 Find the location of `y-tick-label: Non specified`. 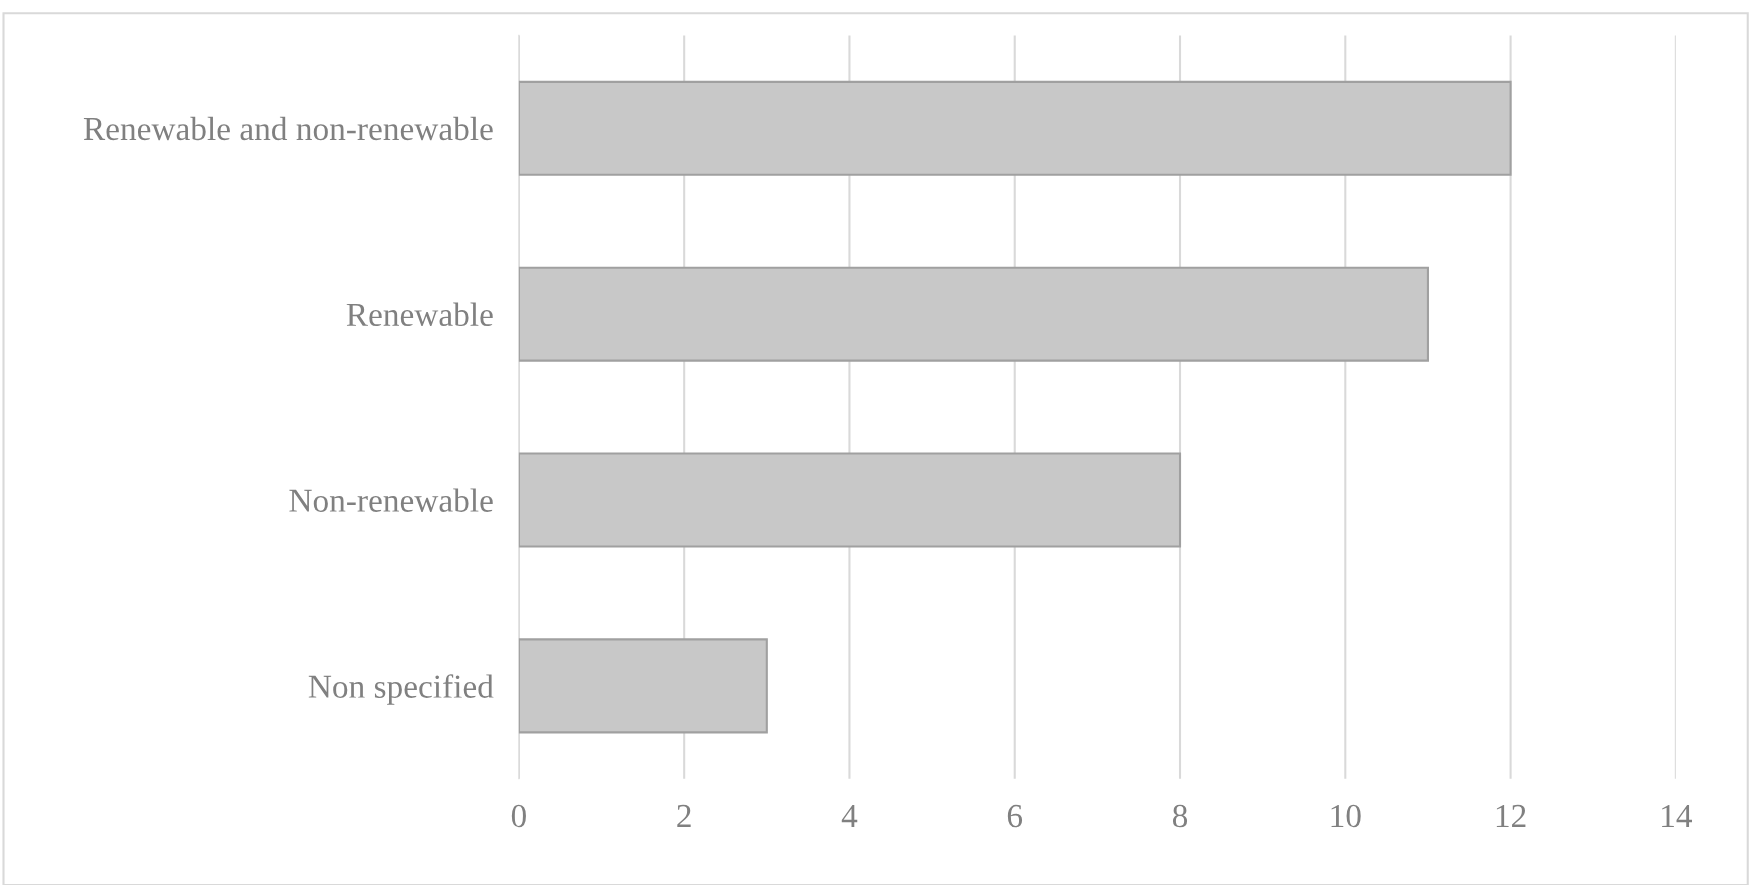

y-tick-label: Non specified is located at coordinates (401, 689).